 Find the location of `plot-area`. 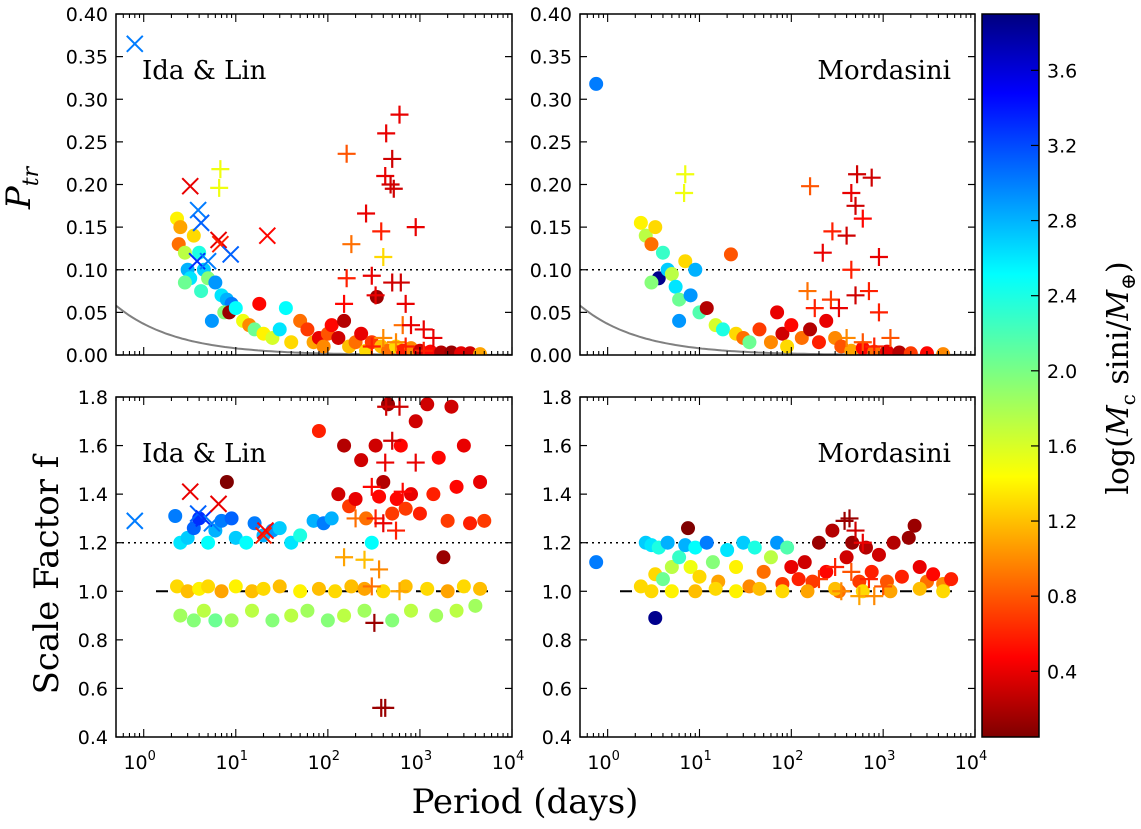

plot-area is located at coordinates (314, 557).